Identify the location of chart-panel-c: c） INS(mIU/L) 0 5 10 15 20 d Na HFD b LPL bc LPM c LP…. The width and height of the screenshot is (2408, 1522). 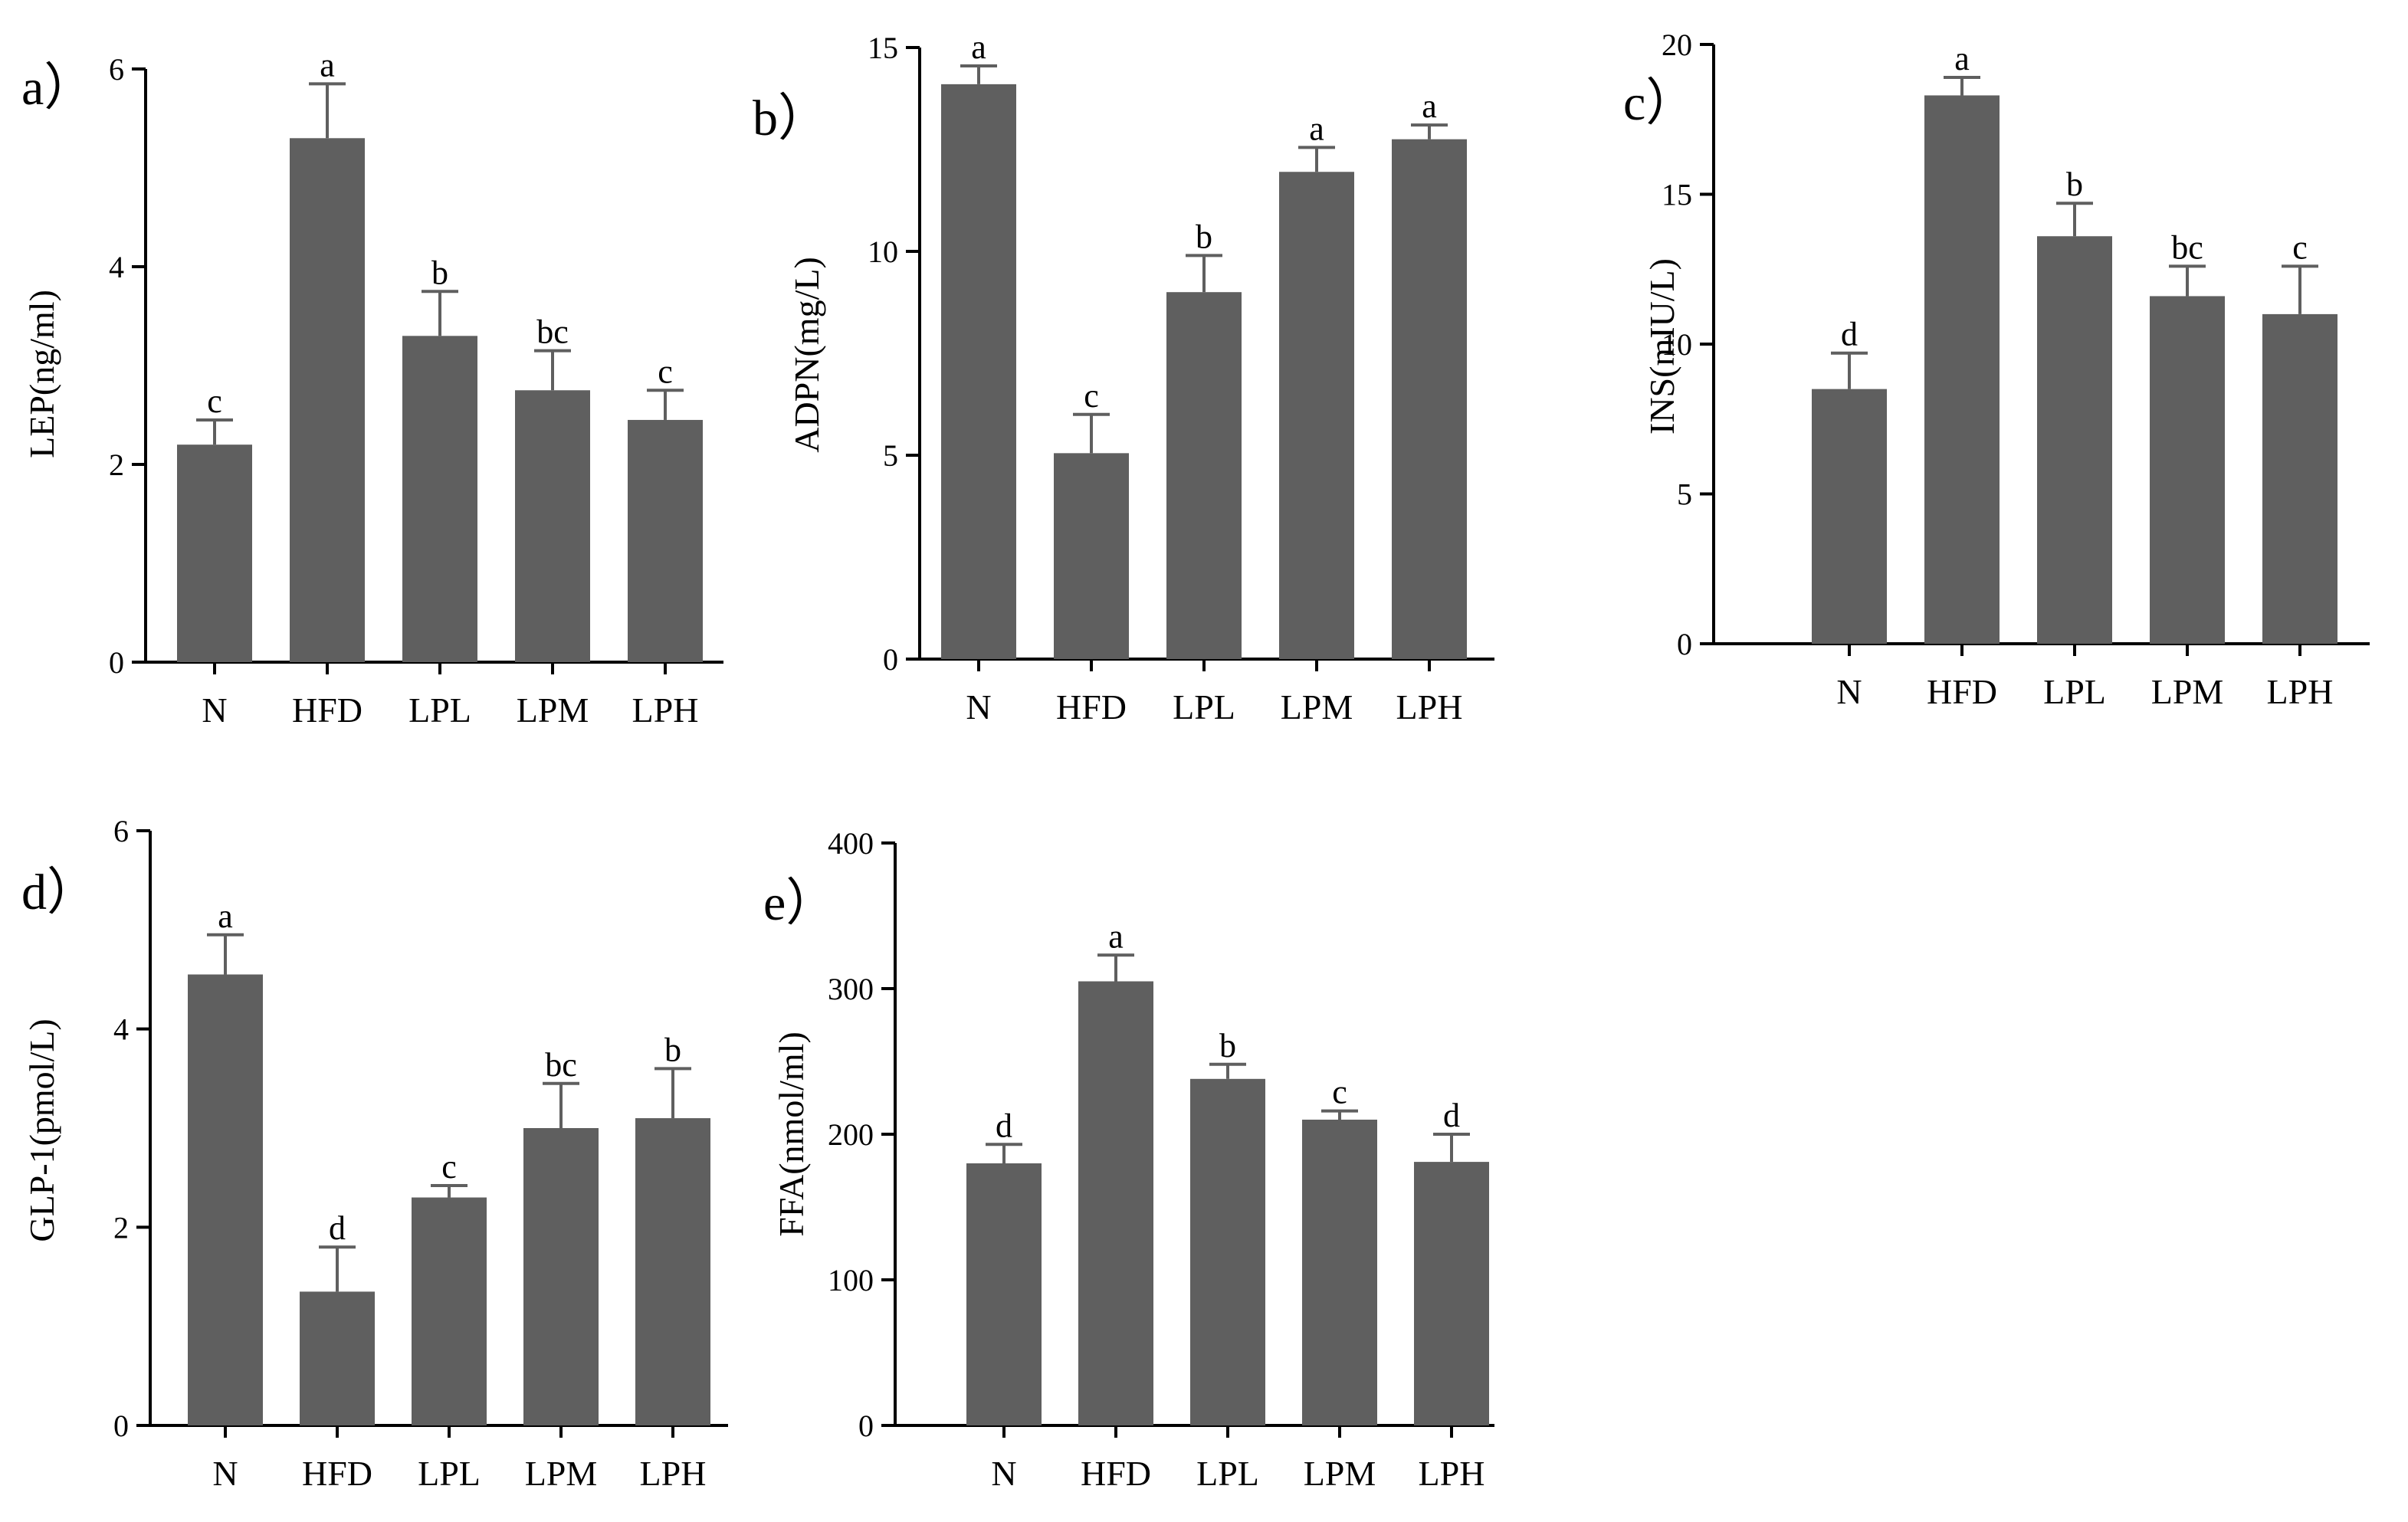
(1996, 369).